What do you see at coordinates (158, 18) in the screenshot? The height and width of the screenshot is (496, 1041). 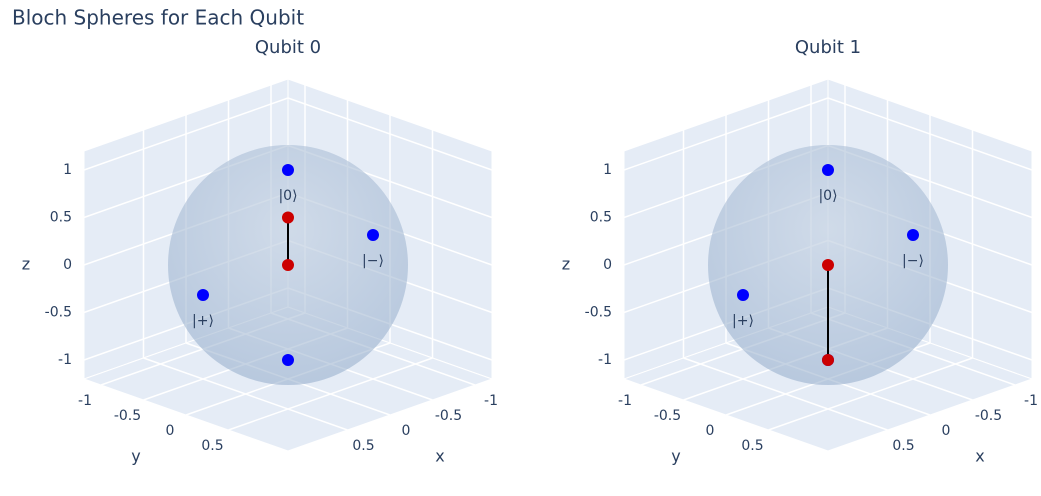 I see `chart-title: Bloch Spheres for Each Qubit` at bounding box center [158, 18].